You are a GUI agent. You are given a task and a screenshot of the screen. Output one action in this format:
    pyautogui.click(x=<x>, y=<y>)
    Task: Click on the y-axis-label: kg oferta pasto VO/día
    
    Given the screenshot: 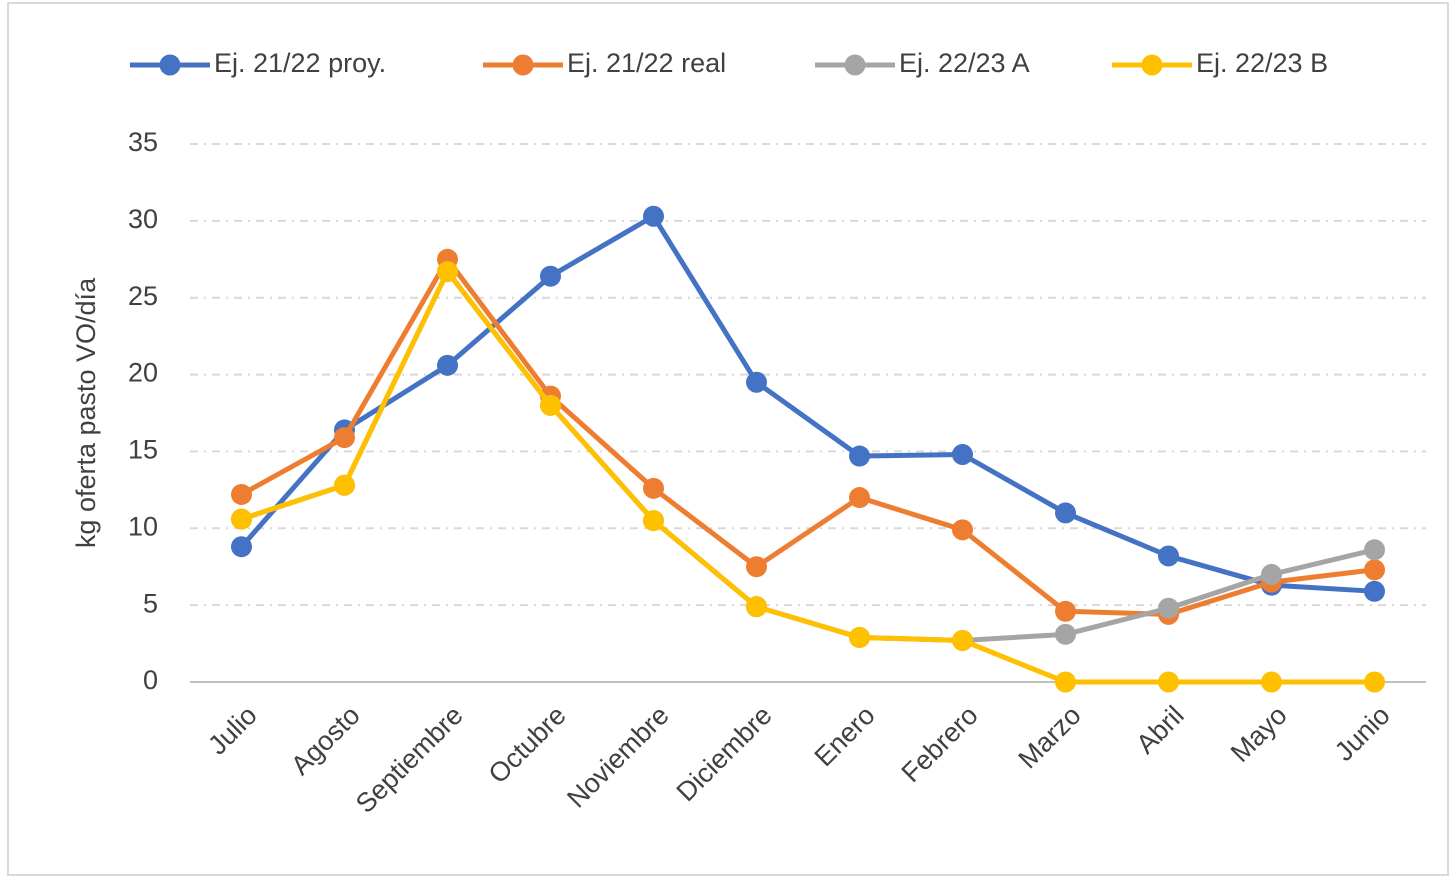 What is the action you would take?
    pyautogui.click(x=86, y=412)
    